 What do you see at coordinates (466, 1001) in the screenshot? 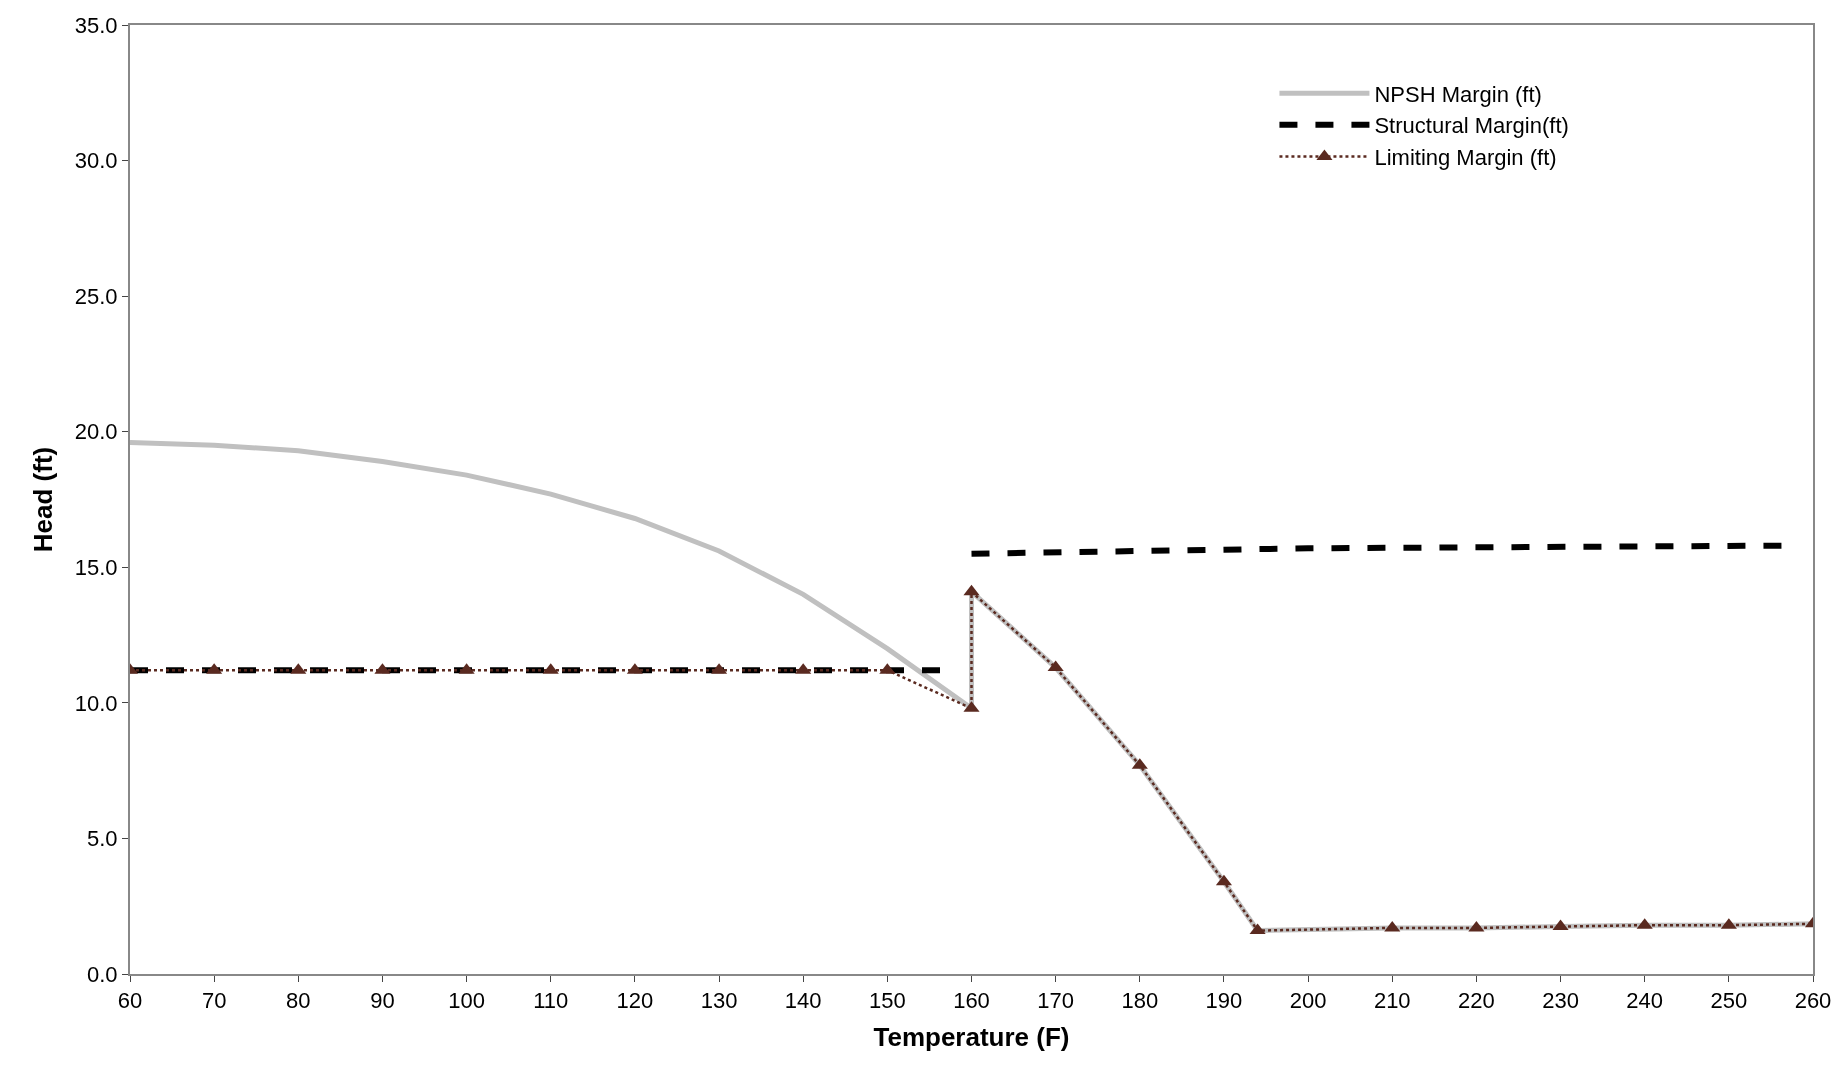
I see `x-tick-label: 100` at bounding box center [466, 1001].